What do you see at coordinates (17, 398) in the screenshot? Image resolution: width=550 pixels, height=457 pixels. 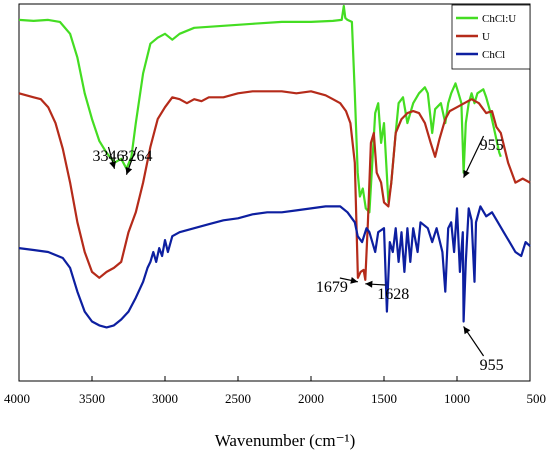 I see `x-tick-label: 4000` at bounding box center [17, 398].